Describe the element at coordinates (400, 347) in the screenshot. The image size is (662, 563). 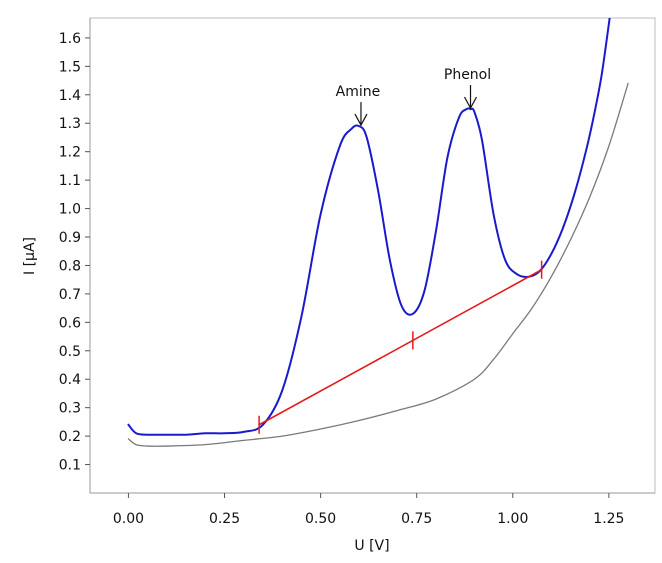
I see `baseline-curve` at that location.